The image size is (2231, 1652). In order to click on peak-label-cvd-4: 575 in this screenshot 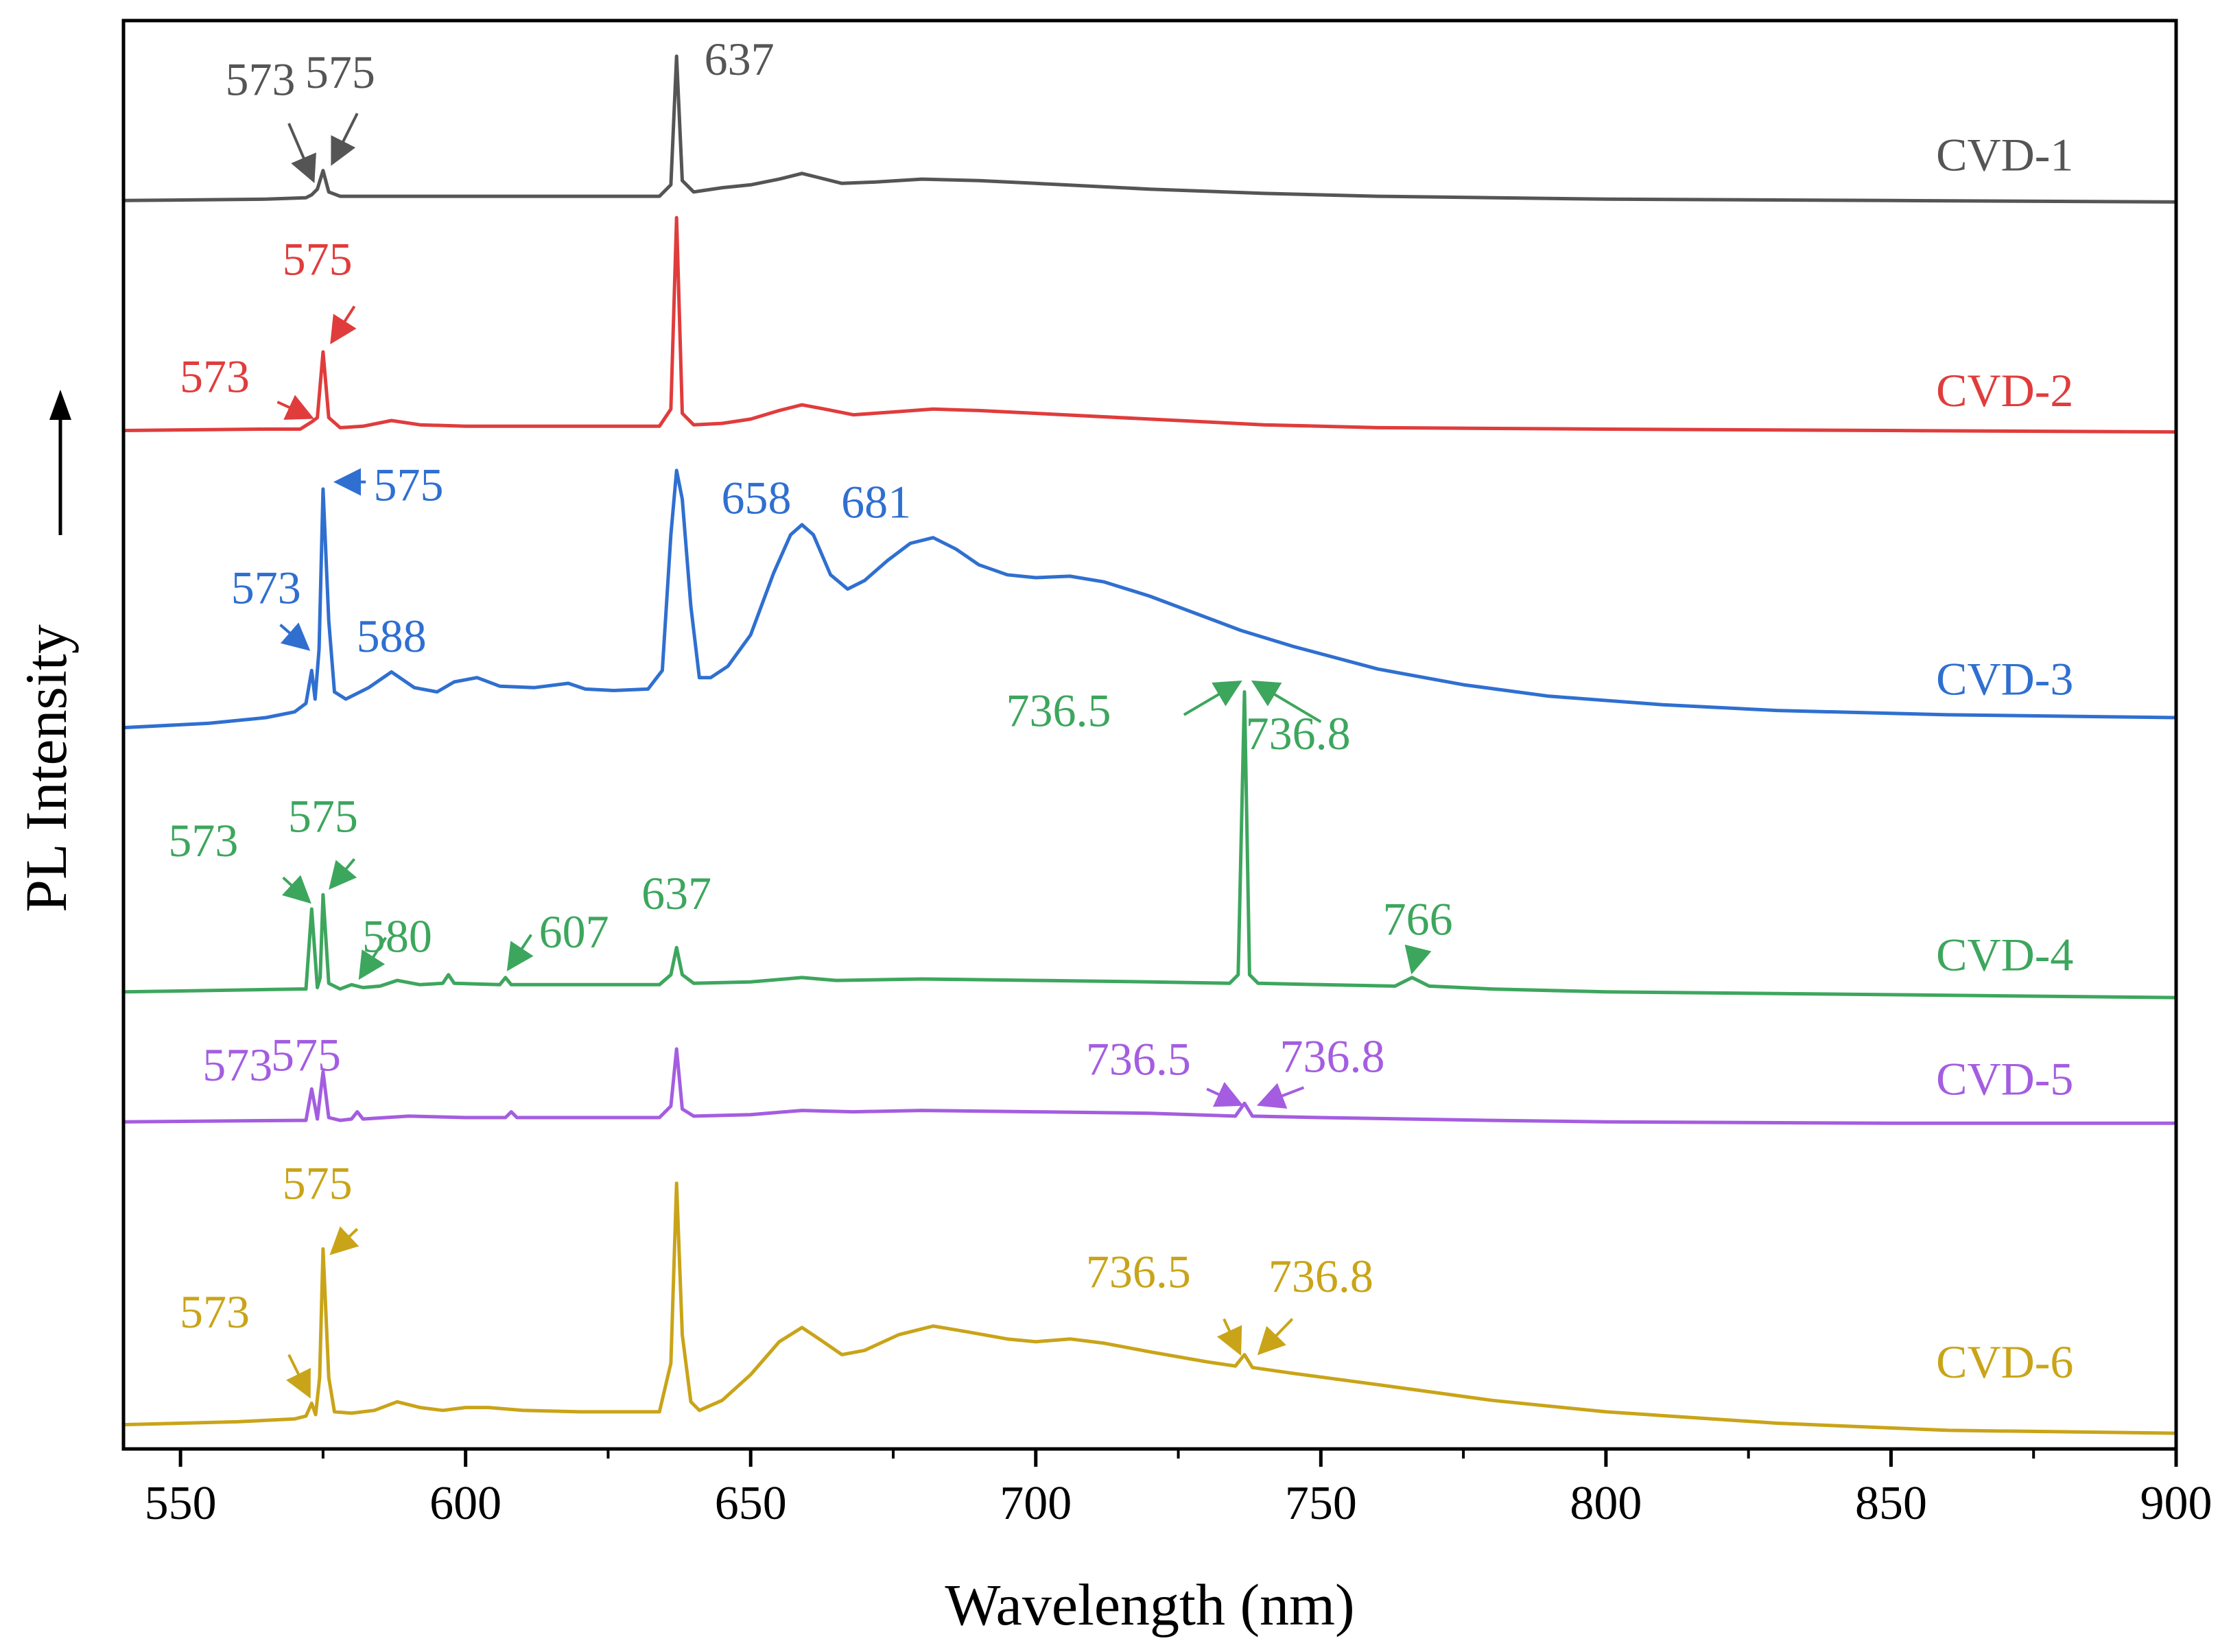, I will do `click(323, 816)`.